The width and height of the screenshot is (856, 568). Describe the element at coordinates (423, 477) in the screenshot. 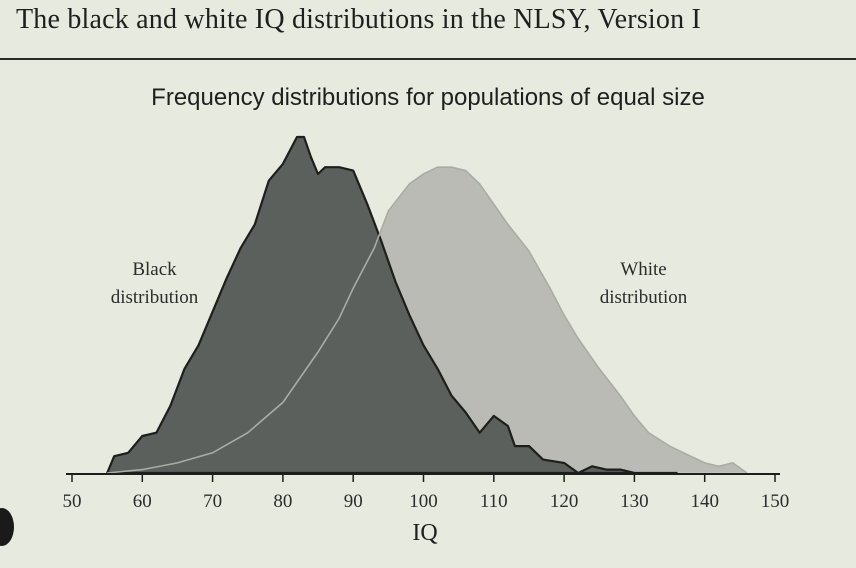

I see `x-axis` at that location.